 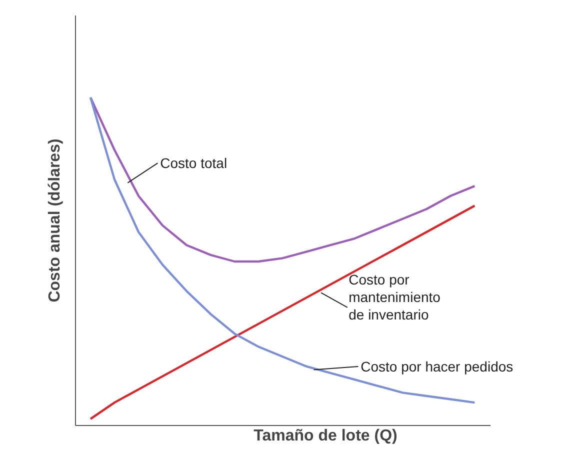 I want to click on series-label: Costo por mantenimiento de inventario, so click(x=394, y=297).